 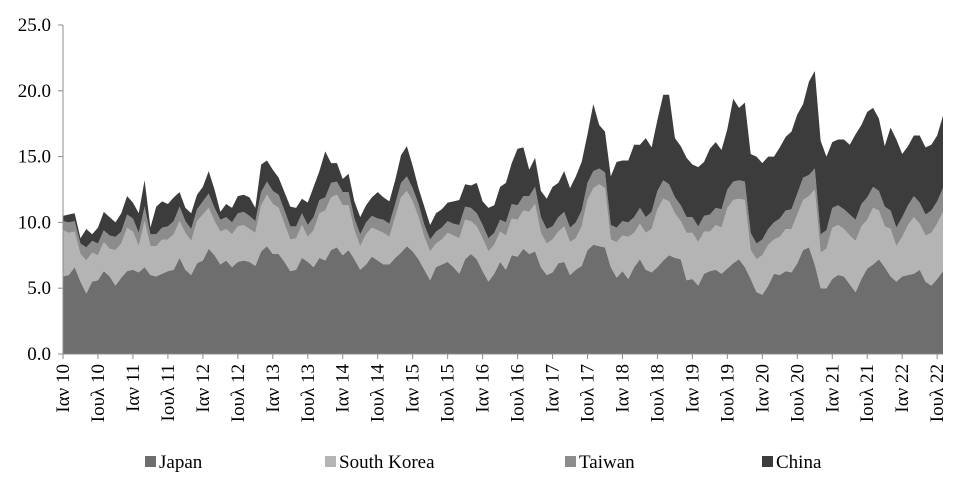 I want to click on legend-swatch-south-korea, so click(x=330, y=461).